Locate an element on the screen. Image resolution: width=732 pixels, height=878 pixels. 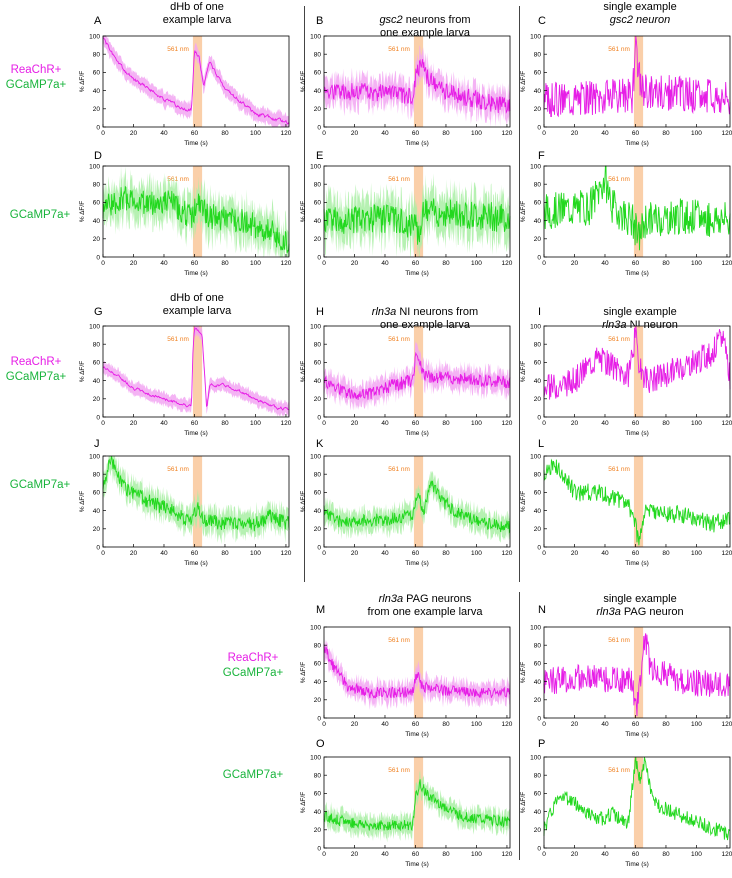
y-axis-label-B: % ΔF/F is located at coordinates (303, 81).